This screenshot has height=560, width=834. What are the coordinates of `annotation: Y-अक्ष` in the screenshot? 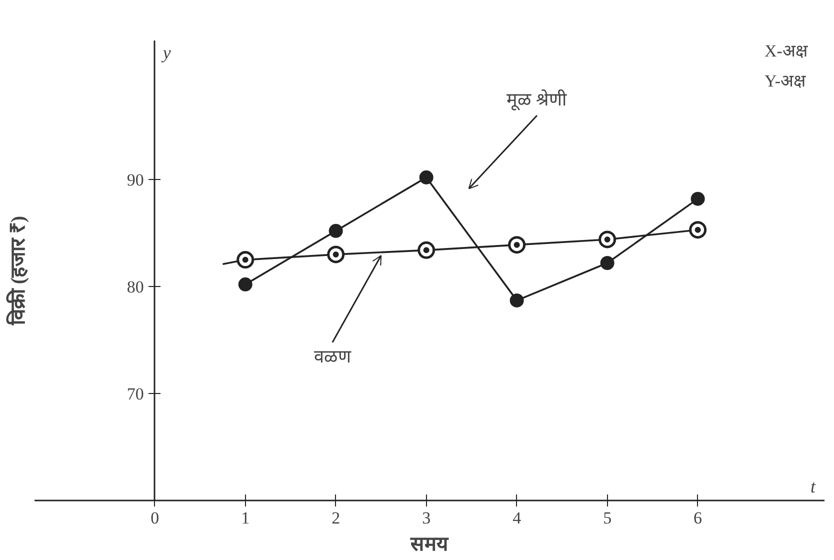 It's located at (785, 81).